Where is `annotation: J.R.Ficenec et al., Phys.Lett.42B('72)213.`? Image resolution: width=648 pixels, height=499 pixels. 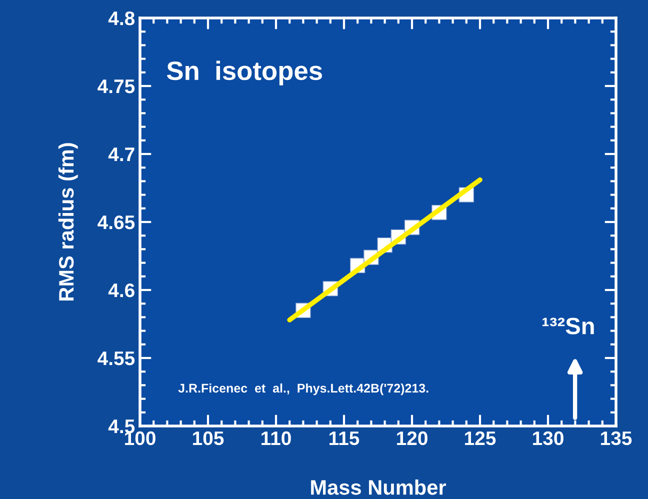 annotation: J.R.Ficenec et al., Phys.Lett.42B('72)213. is located at coordinates (303, 389).